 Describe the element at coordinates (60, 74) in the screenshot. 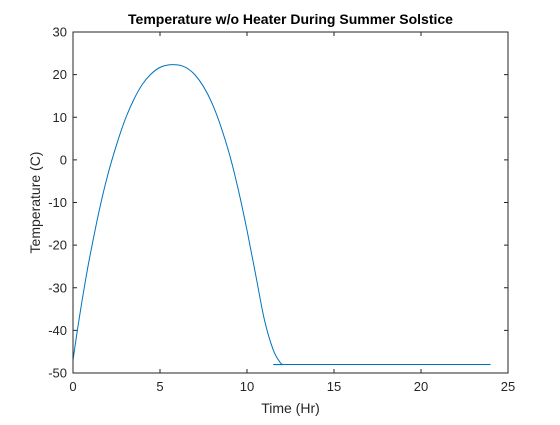

I see `y-tick-label: 20` at that location.